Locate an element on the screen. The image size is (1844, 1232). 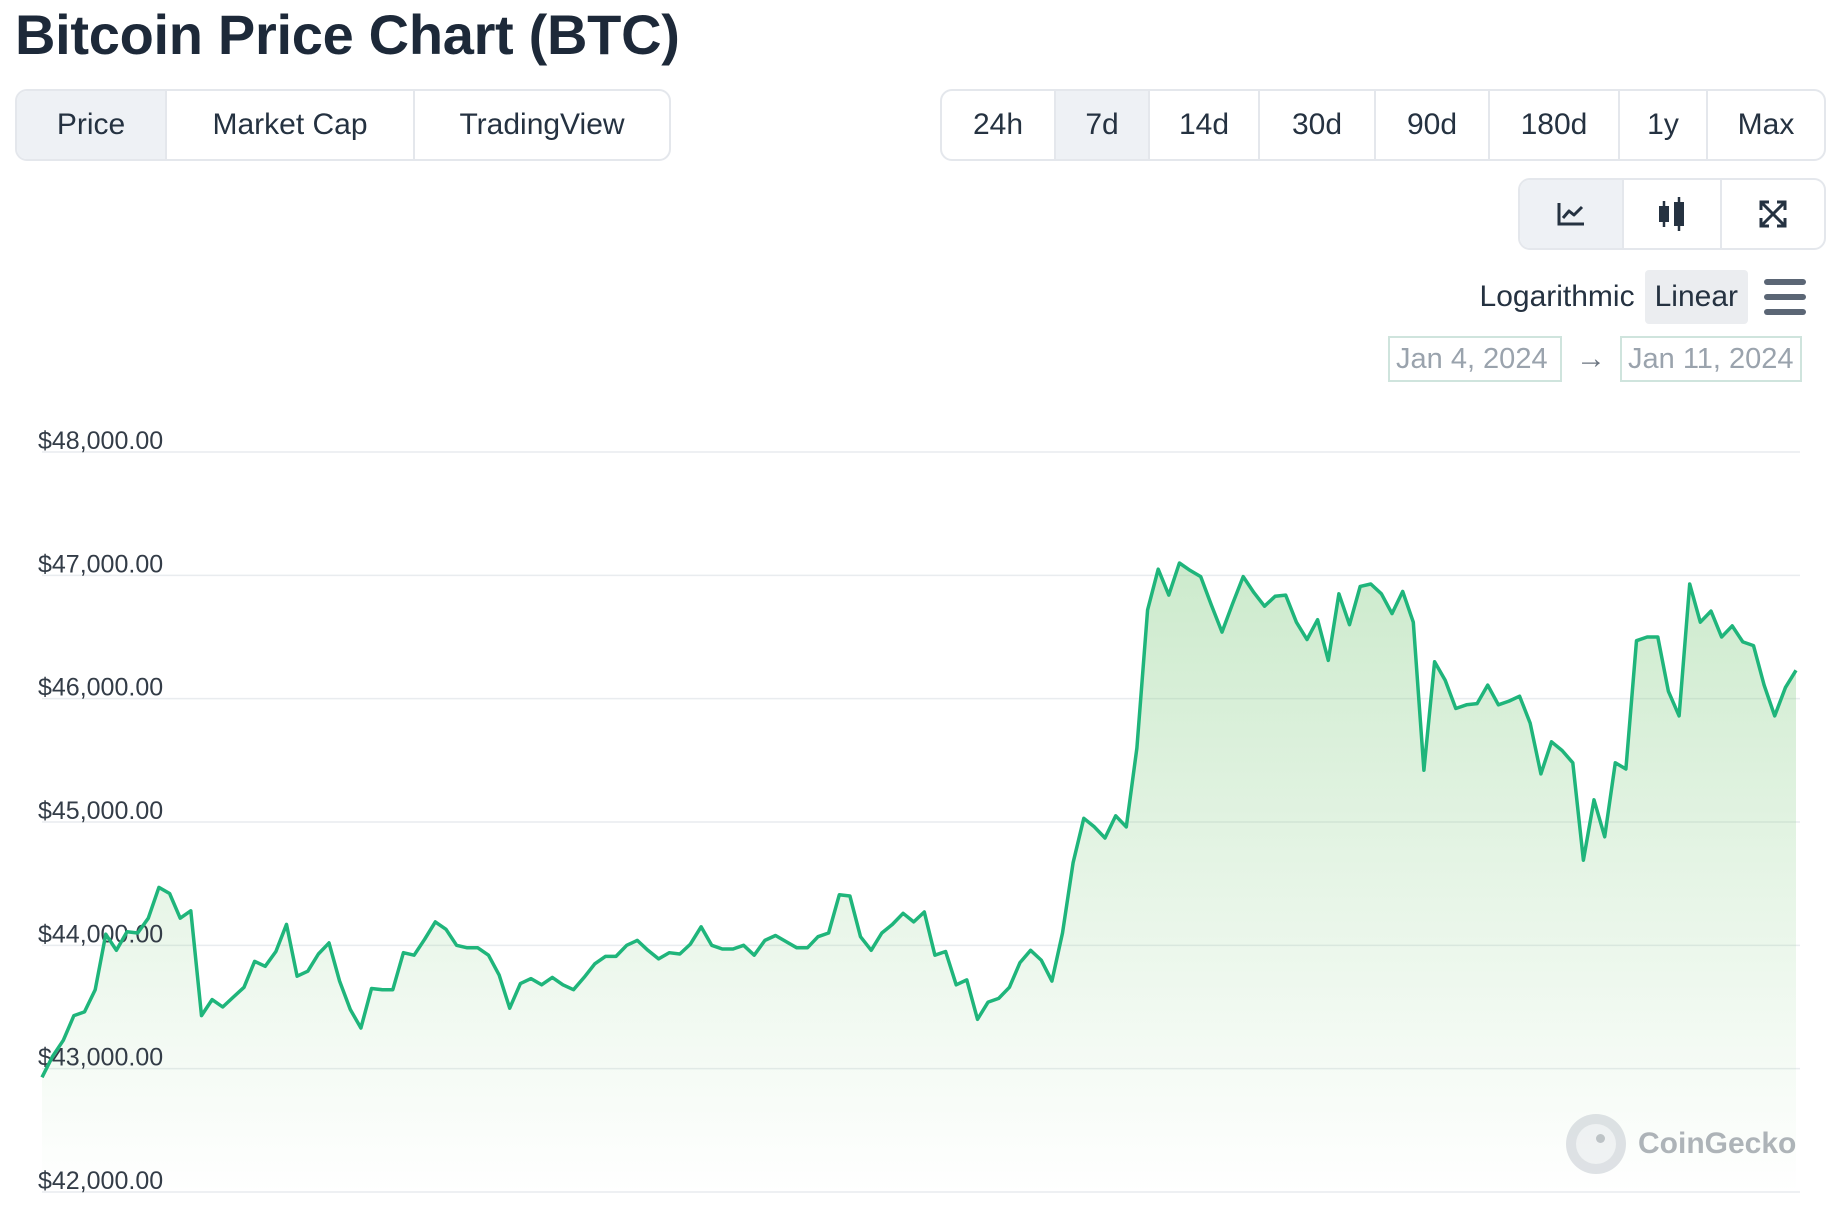
y-tick-label: $47,000.00 is located at coordinates (100, 564).